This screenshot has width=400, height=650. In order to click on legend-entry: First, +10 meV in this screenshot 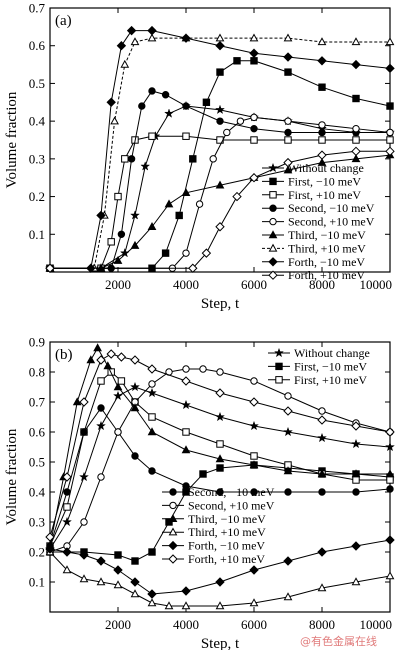, I will do `click(324, 195)`.